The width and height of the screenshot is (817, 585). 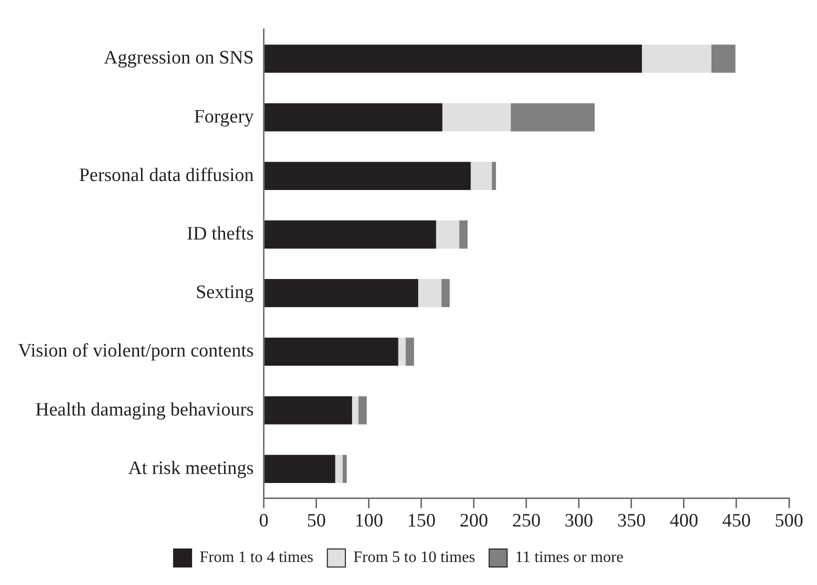 I want to click on x-tick-label: 250, so click(x=526, y=521).